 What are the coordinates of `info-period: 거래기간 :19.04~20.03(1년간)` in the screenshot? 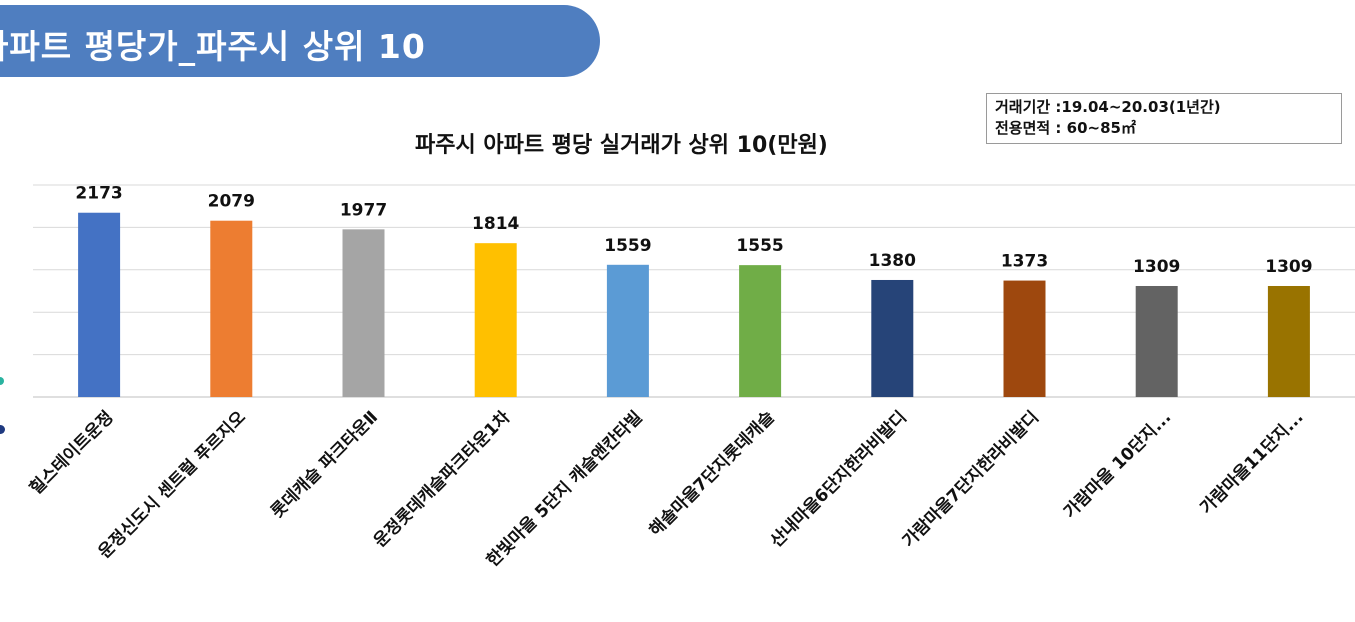 It's located at (1108, 107).